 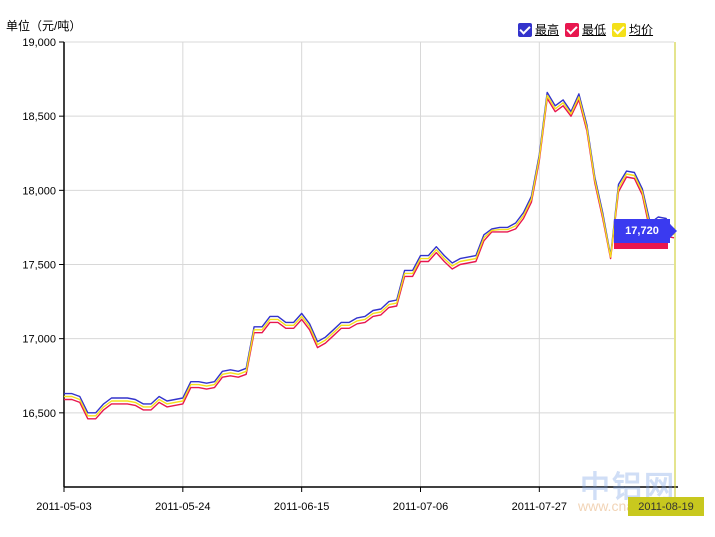 I want to click on y-tick-label: 17,500, so click(x=39, y=266).